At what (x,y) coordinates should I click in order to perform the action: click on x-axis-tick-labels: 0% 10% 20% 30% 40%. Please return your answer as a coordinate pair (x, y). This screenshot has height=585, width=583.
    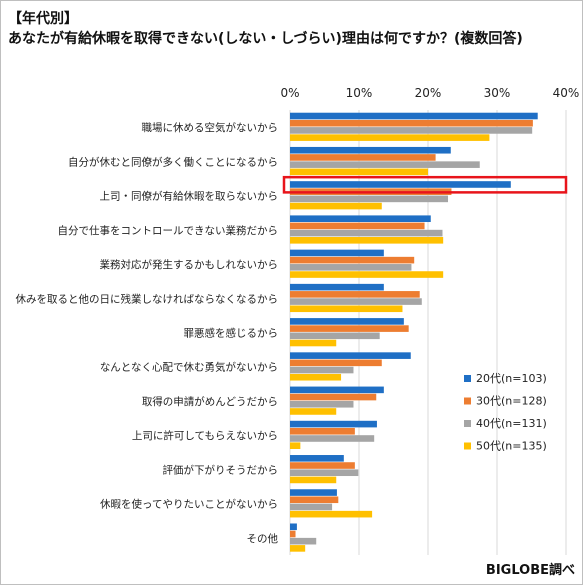
    Looking at the image, I should click on (429, 93).